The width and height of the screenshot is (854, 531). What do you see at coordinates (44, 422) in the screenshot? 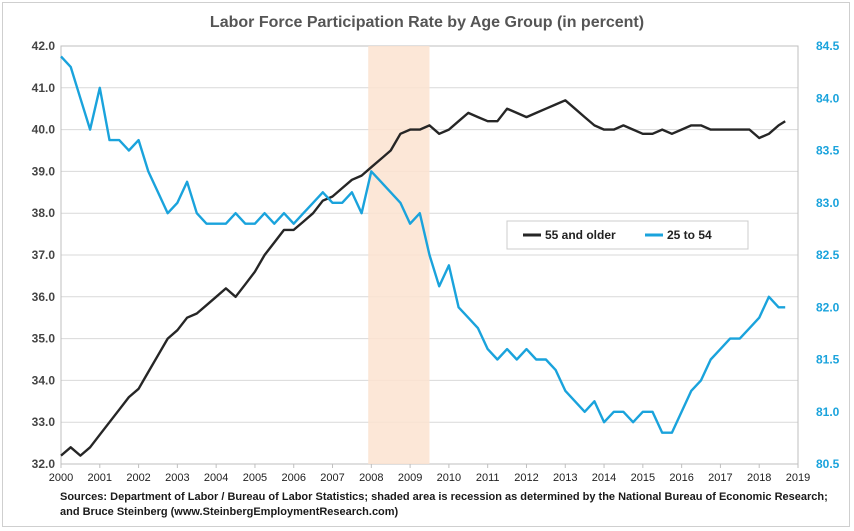
I see `left-tick-label: 33.0` at bounding box center [44, 422].